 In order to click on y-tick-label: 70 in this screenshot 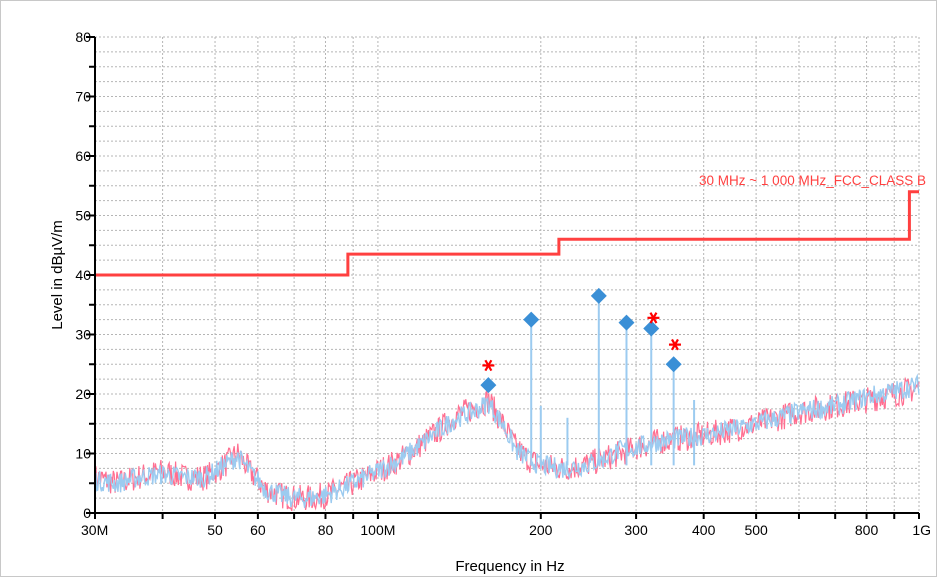, I will do `click(83, 97)`.